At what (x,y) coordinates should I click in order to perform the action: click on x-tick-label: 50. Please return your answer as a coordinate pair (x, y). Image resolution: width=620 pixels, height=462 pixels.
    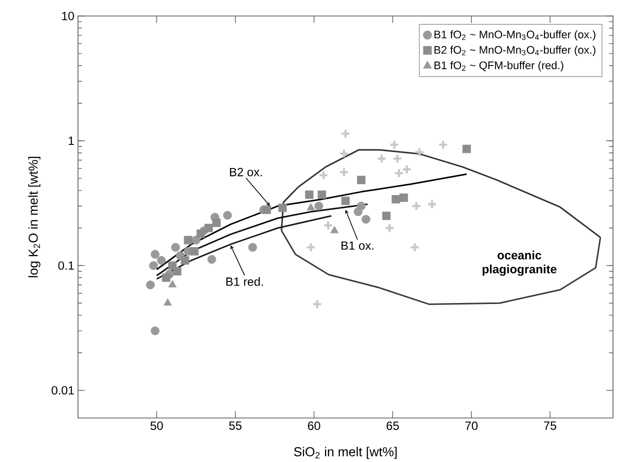
    Looking at the image, I should click on (156, 426).